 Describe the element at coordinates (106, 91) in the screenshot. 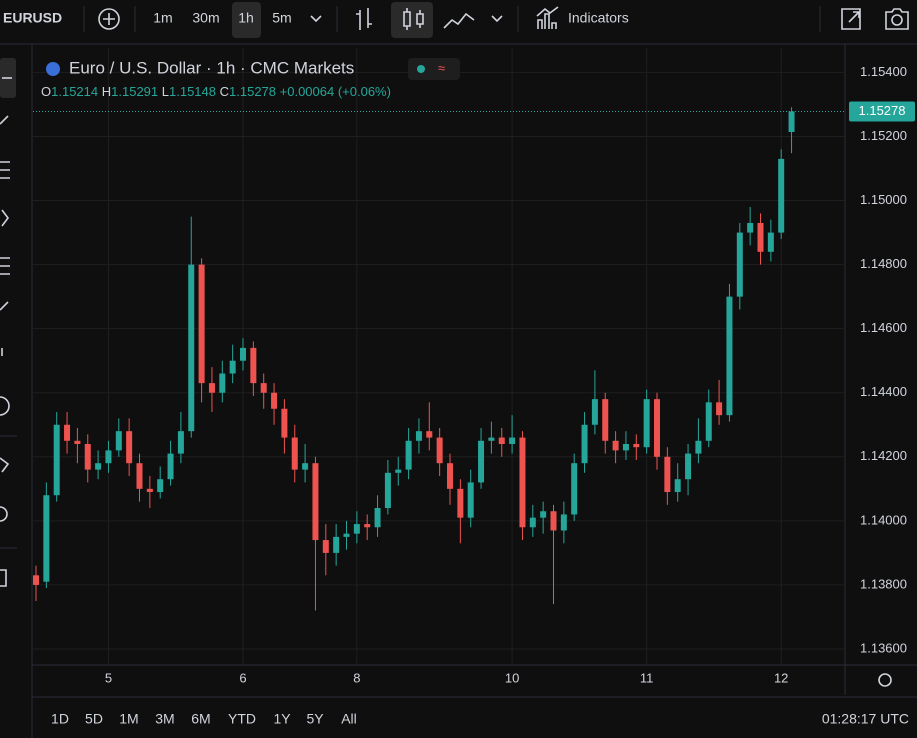

I see `ohlc-label: H` at that location.